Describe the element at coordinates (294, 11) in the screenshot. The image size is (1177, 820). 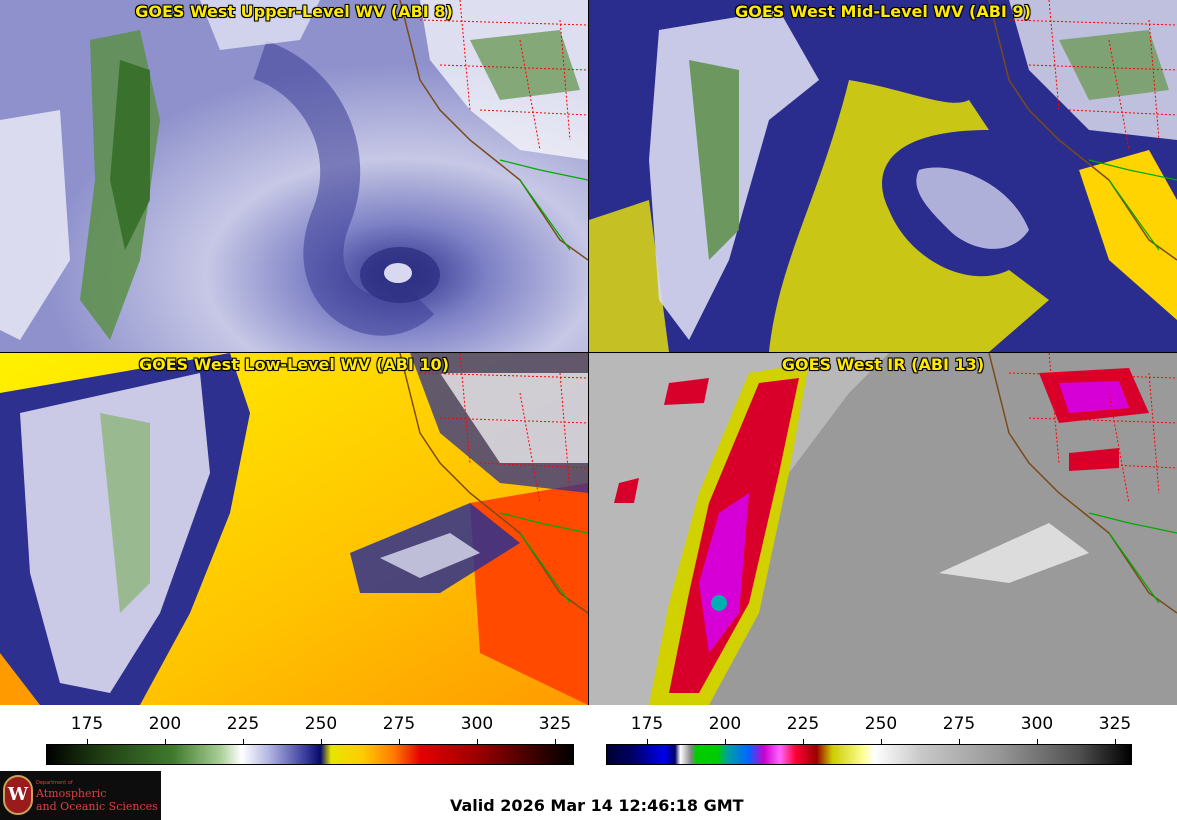
I see `panel-title: GOES West Upper-Level WV (ABI 8)` at that location.